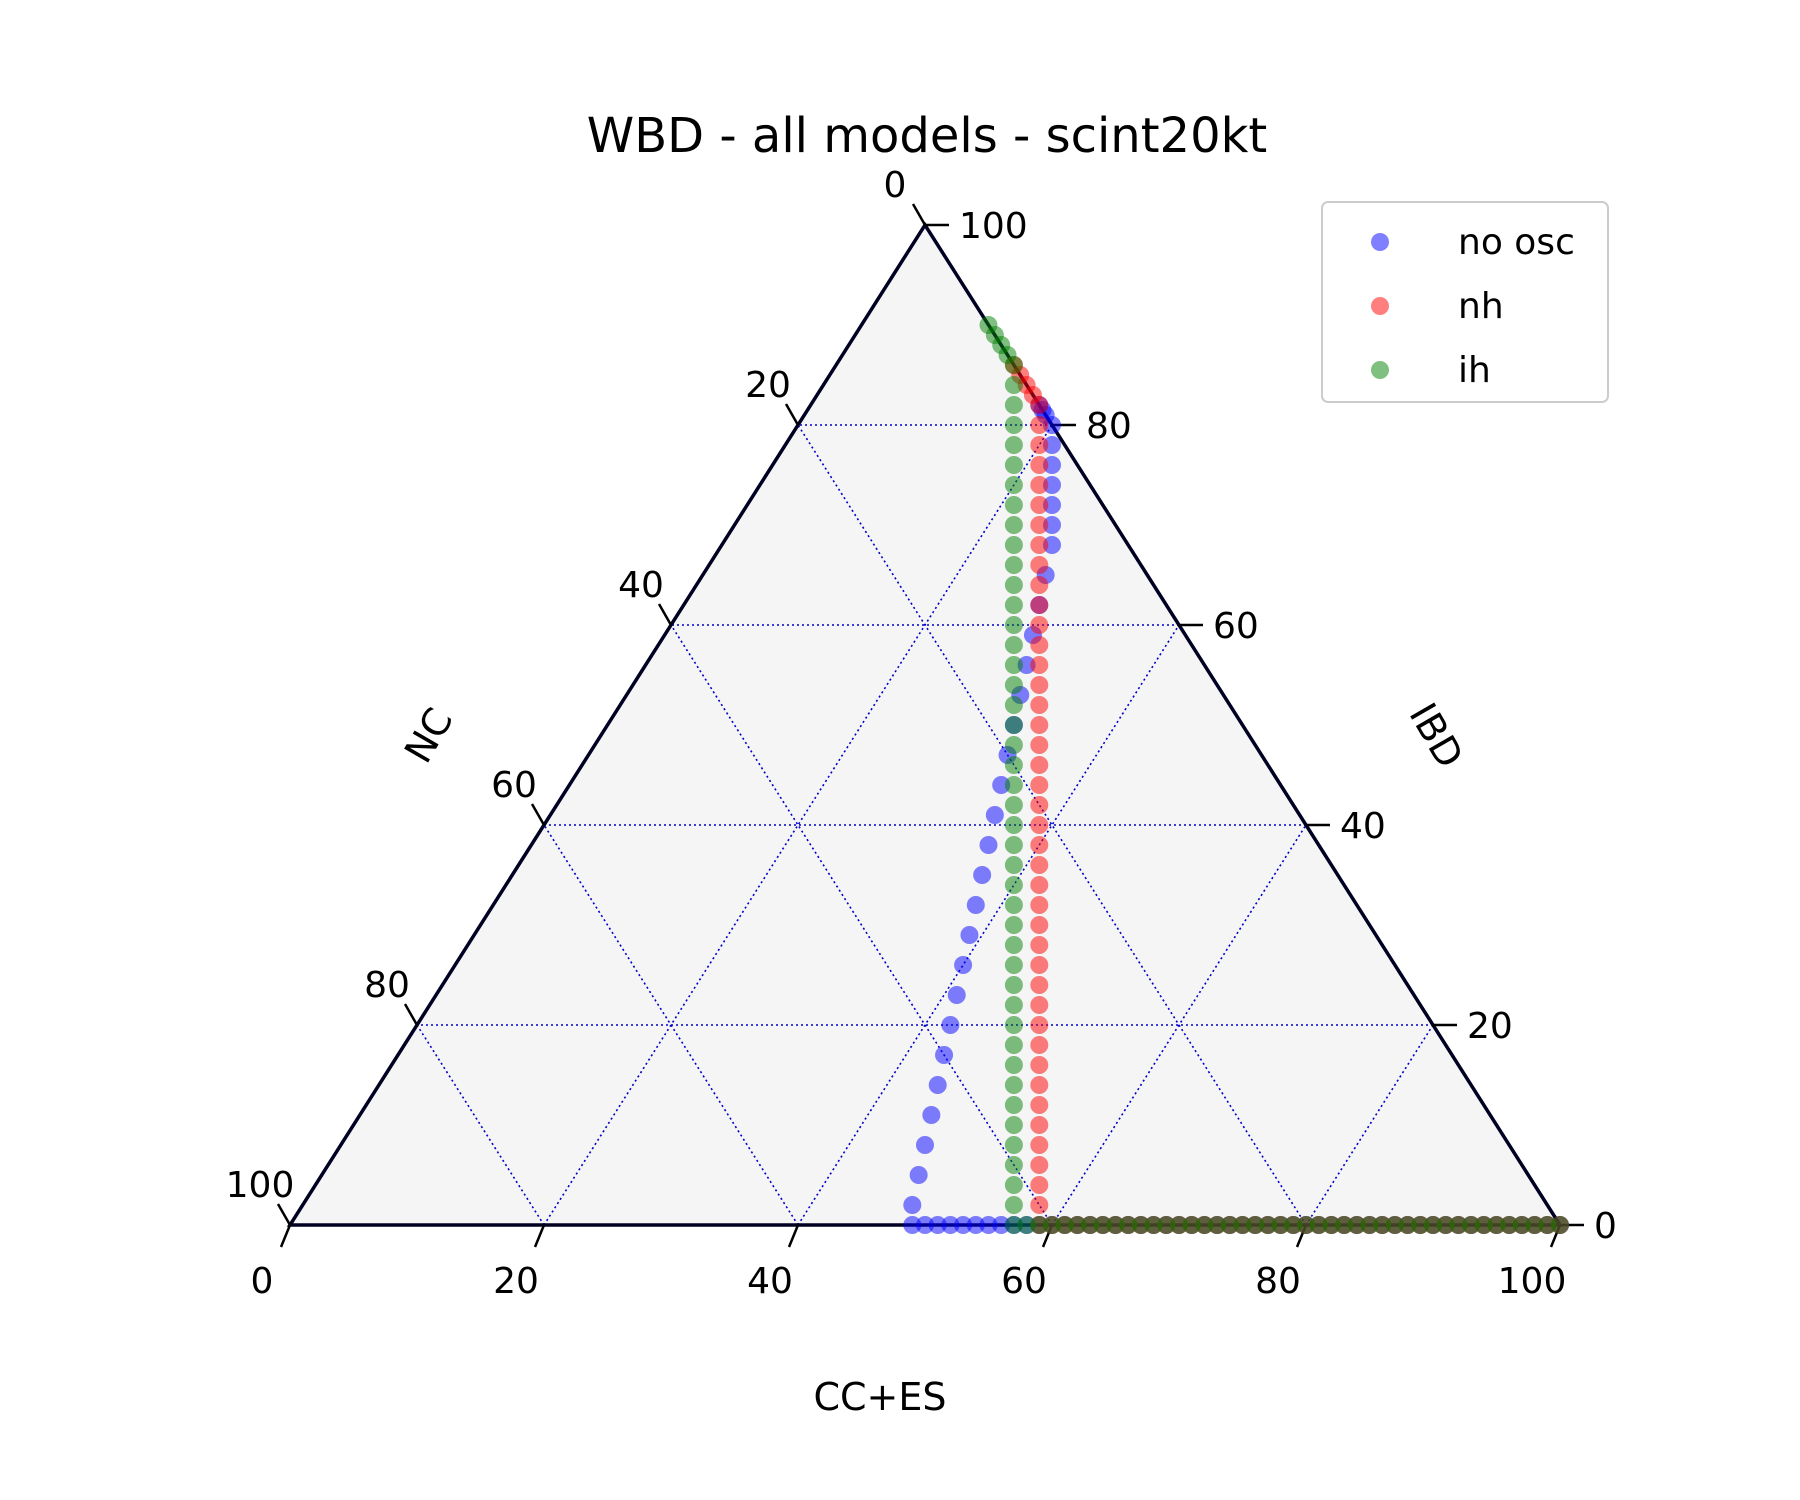 The width and height of the screenshot is (1800, 1500). What do you see at coordinates (895, 185) in the screenshot?
I see `left-tick-label: 0` at bounding box center [895, 185].